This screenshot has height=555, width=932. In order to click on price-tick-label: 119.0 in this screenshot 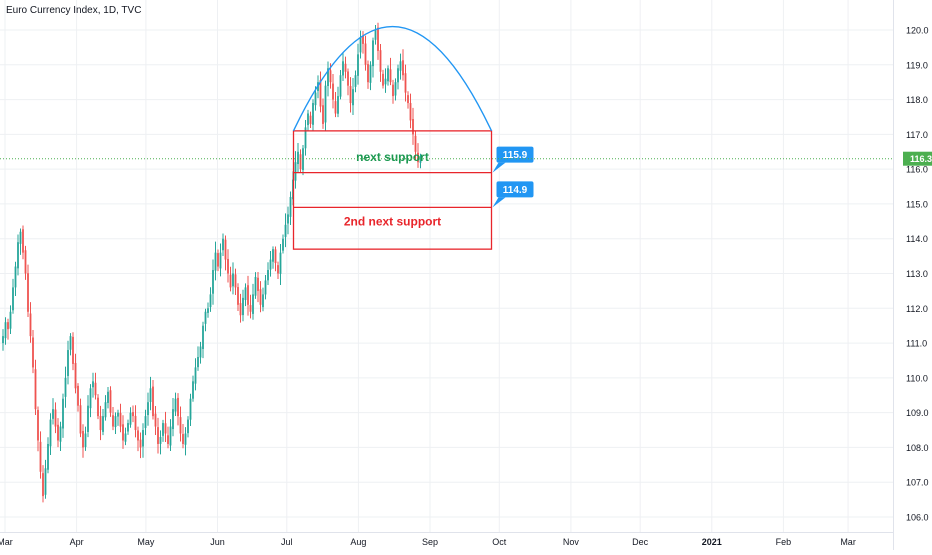, I will do `click(917, 65)`.